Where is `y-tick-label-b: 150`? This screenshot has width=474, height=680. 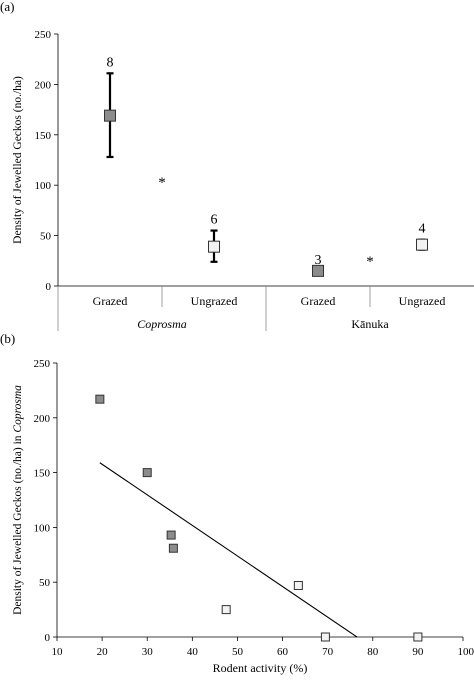 y-tick-label-b: 150 is located at coordinates (42, 474).